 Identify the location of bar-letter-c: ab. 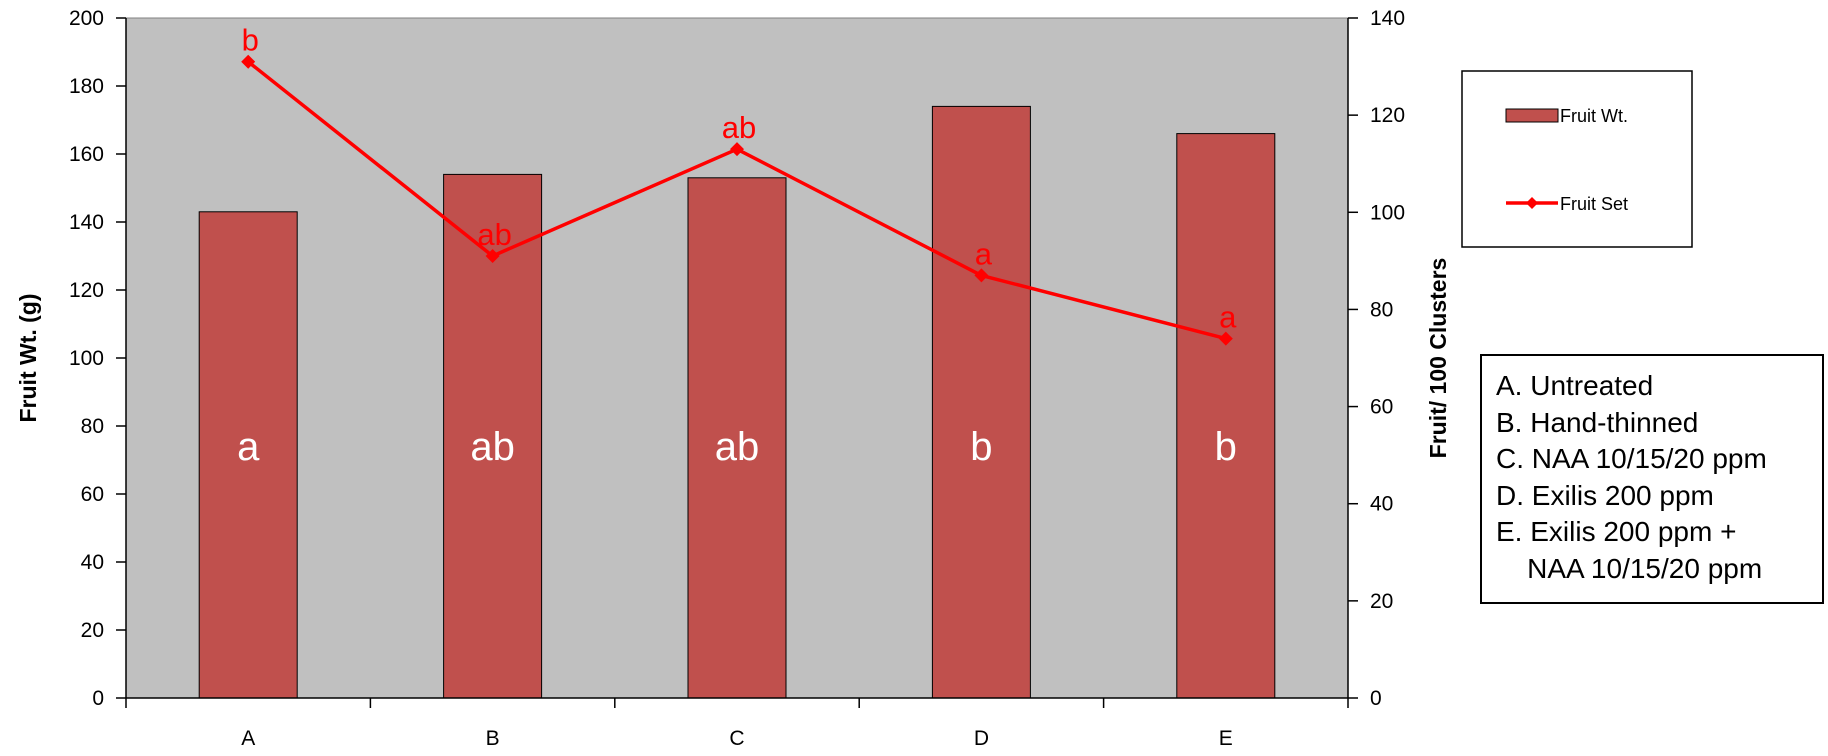
(737, 447).